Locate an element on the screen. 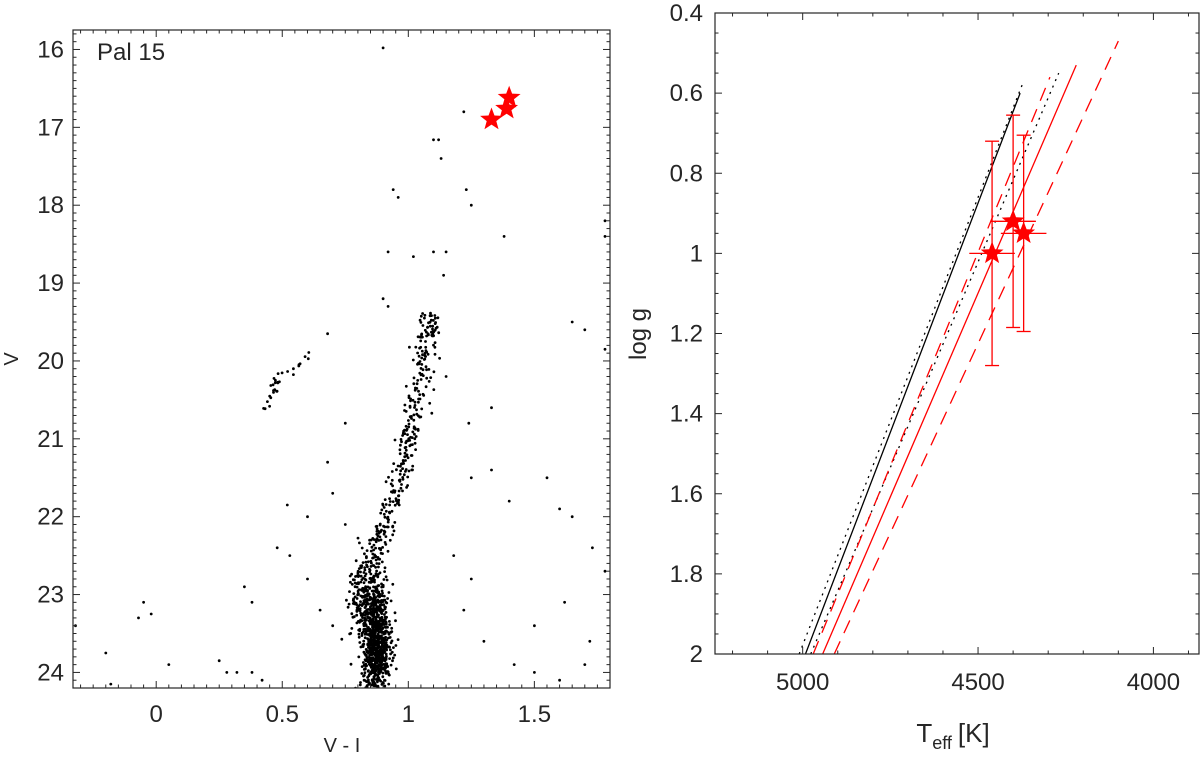  right-y-axis-label: log g is located at coordinates (638, 334).